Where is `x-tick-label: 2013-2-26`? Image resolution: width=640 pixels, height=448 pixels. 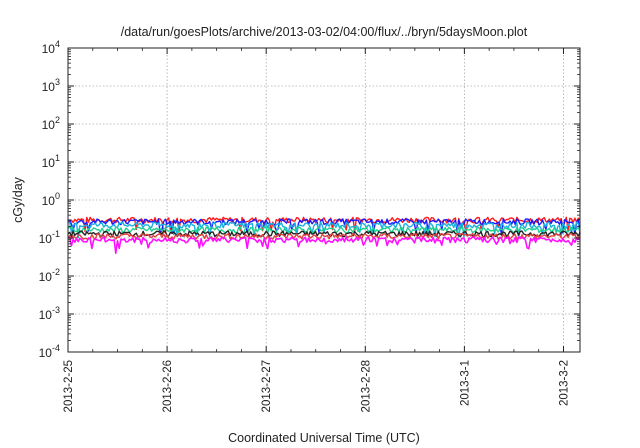 x-tick-label: 2013-2-26 is located at coordinates (168, 386).